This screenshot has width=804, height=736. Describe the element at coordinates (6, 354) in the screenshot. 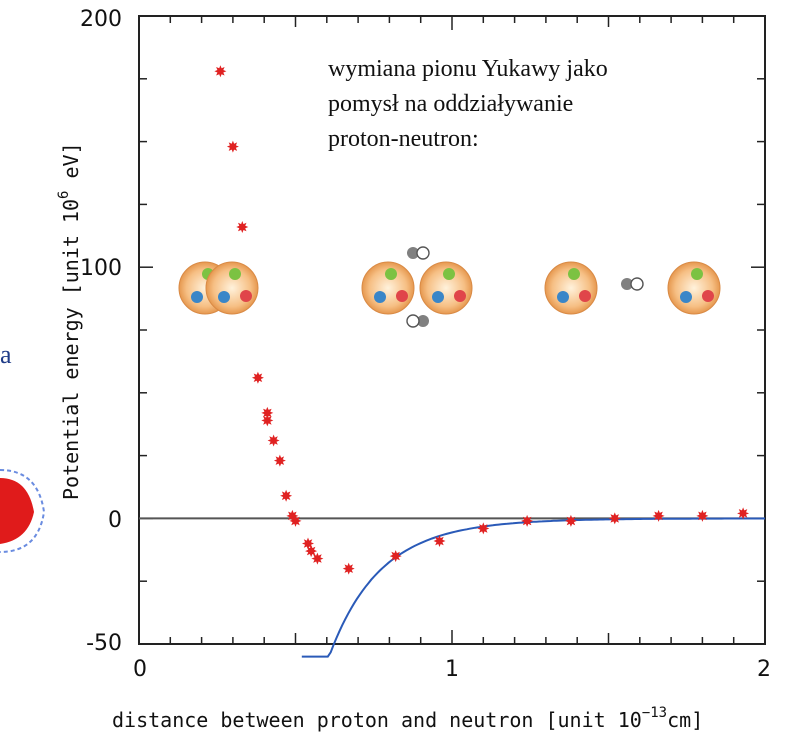

I see `side-text-fragment: a` at that location.